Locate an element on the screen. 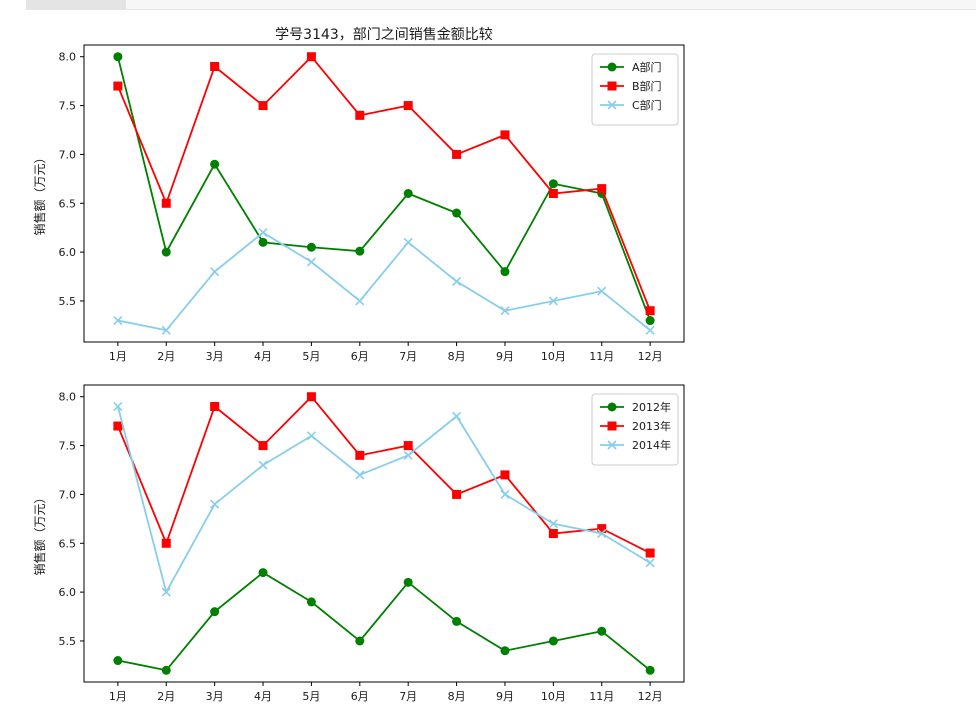 This screenshot has width=976, height=725. chart-1-ytick-label: 6.0 is located at coordinates (68, 252).